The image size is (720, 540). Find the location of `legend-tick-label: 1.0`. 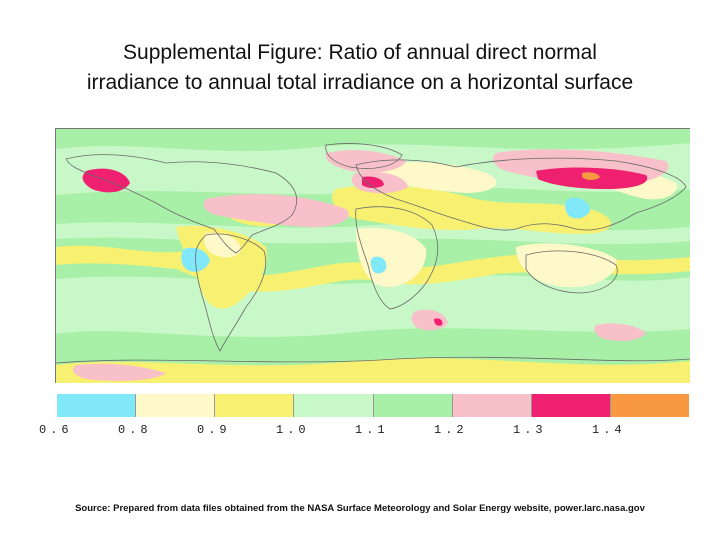

legend-tick-label: 1.0 is located at coordinates (293, 430).